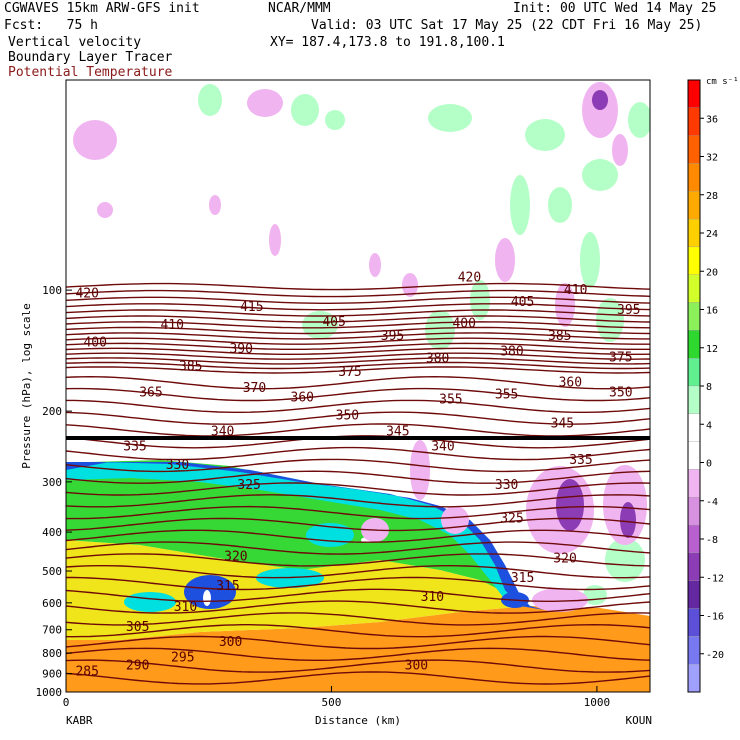 The height and width of the screenshot is (740, 740). I want to click on y-axis-label: Pressure (hPa), log scale, so click(26, 386).